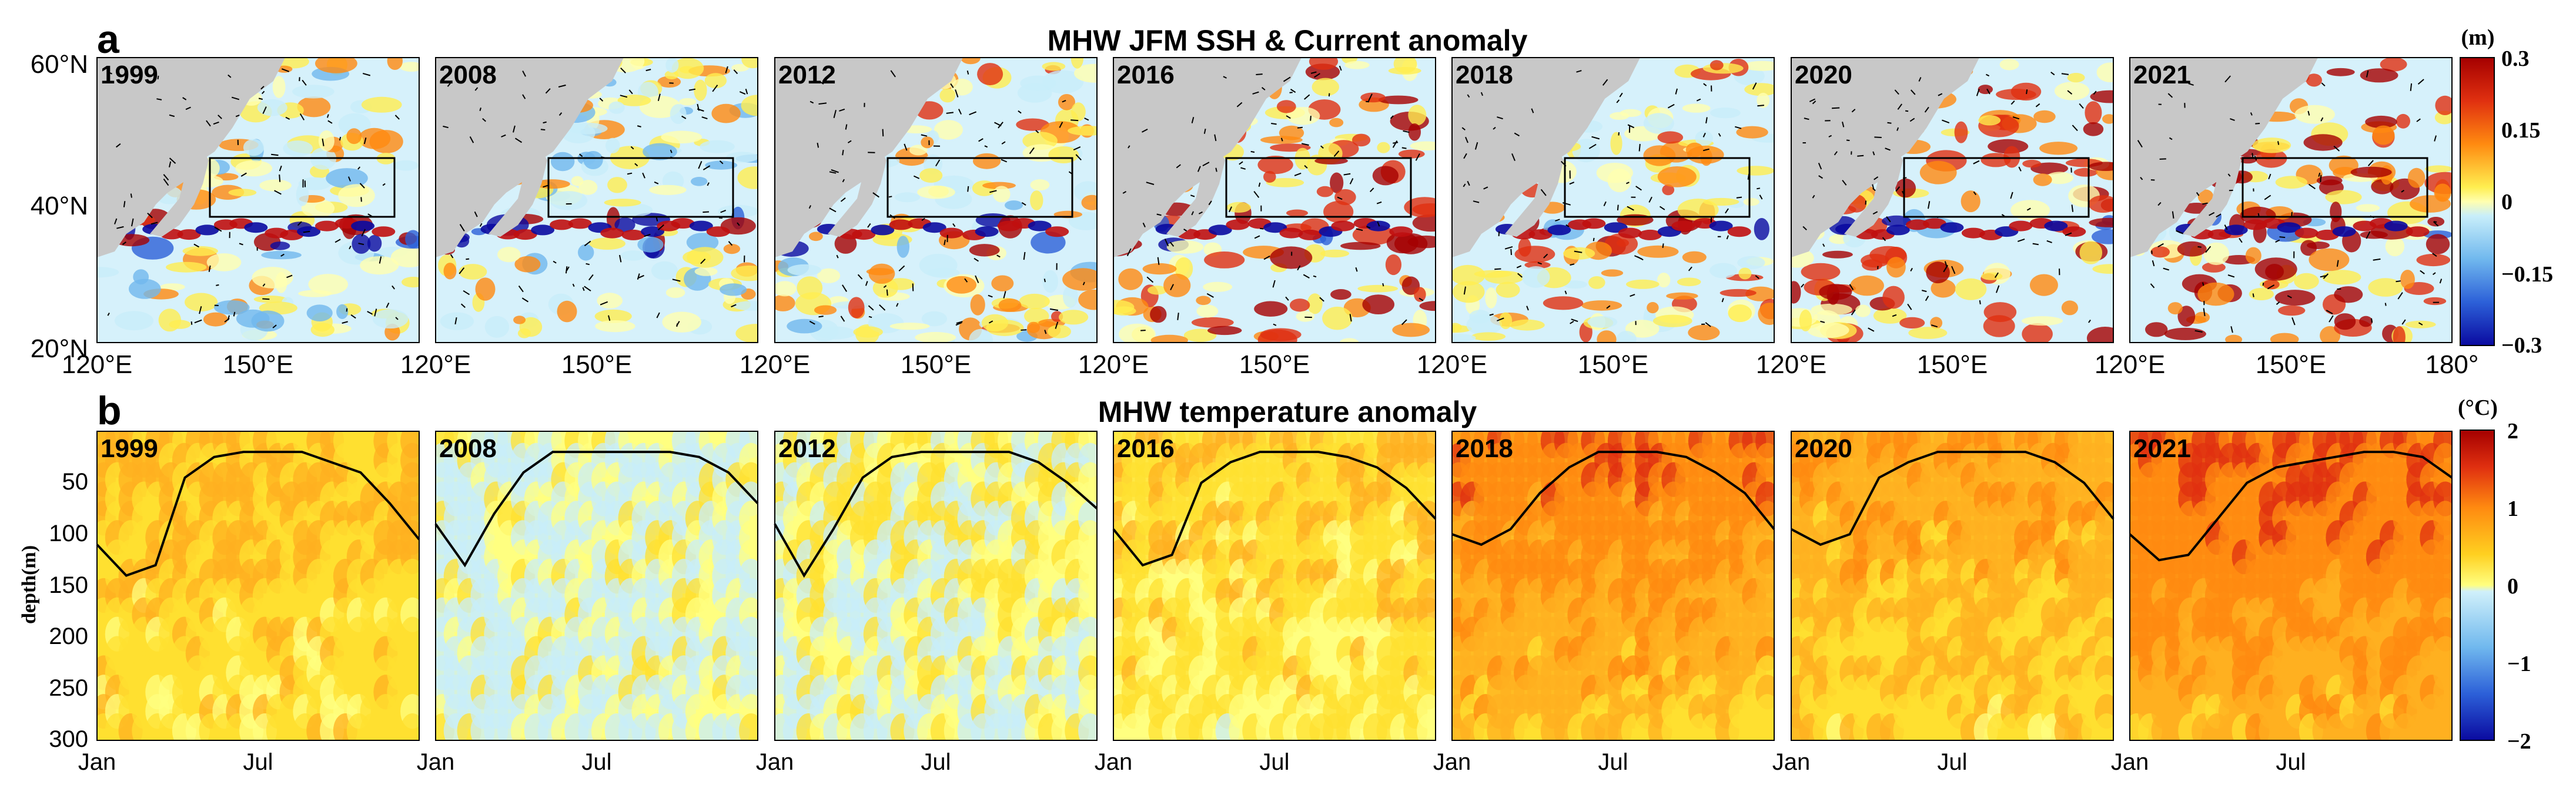 This screenshot has width=2576, height=795. What do you see at coordinates (596, 509) in the screenshot?
I see `mld-line-2008` at bounding box center [596, 509].